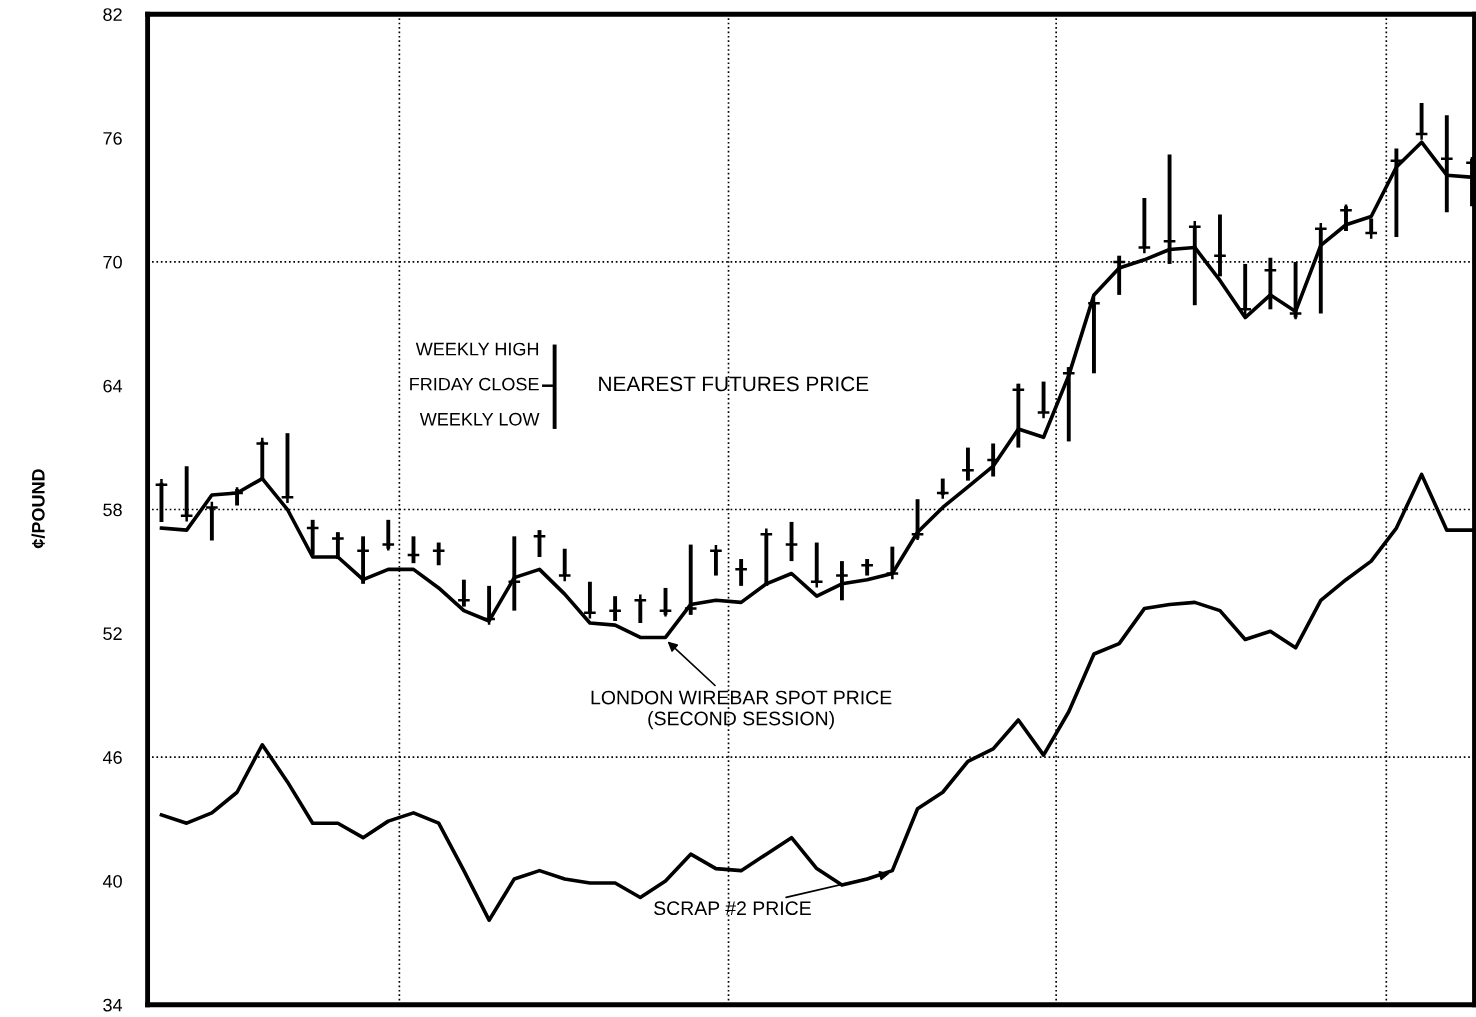 Image resolution: width=1476 pixels, height=1017 pixels. Describe the element at coordinates (732, 908) in the screenshot. I see `annotation: SCRAP #2 PRICE` at that location.